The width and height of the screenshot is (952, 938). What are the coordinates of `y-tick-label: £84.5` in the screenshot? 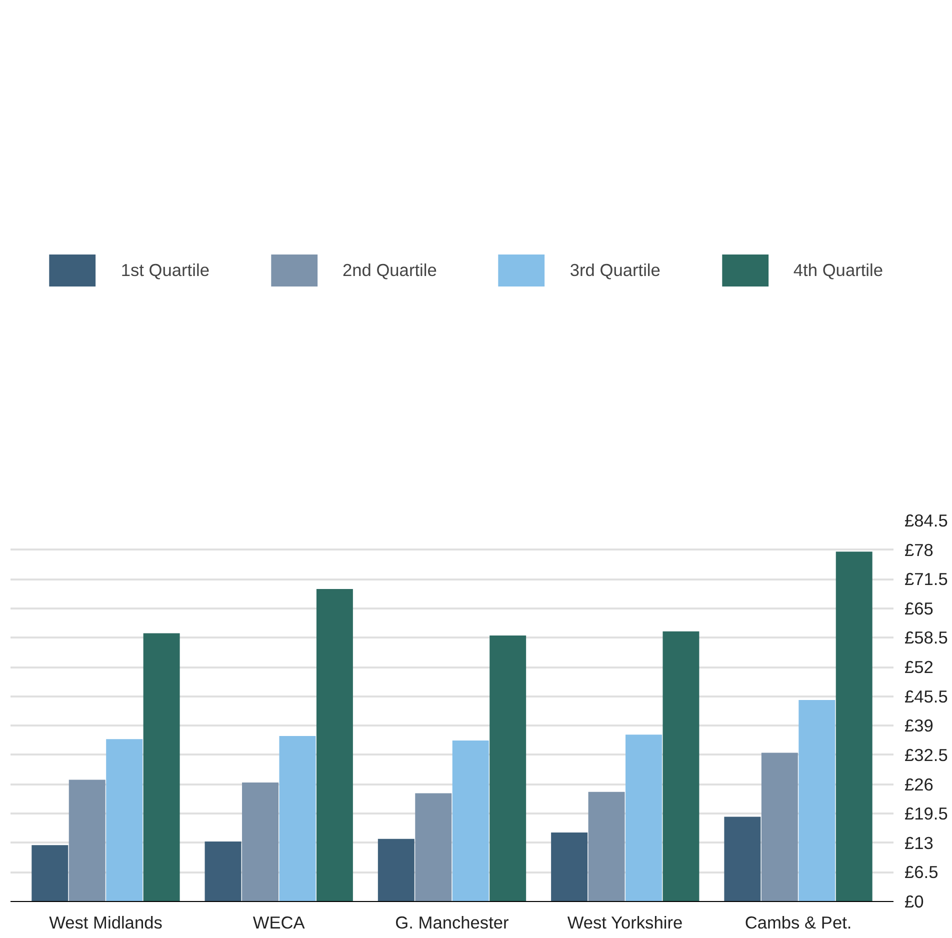 It's located at (926, 520).